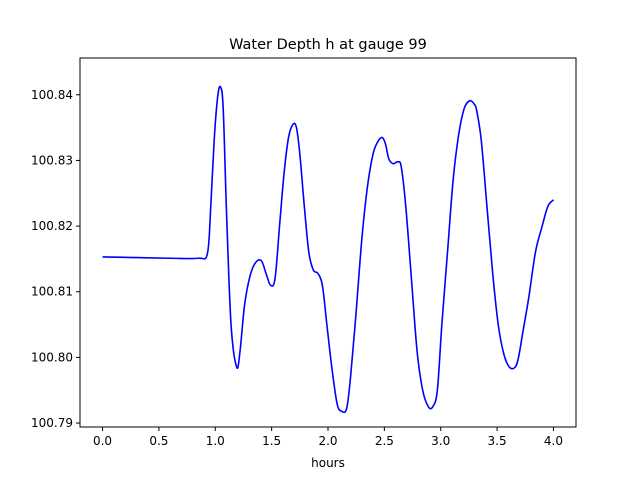 The width and height of the screenshot is (640, 480). I want to click on x-axis: 0.0 0.5 1.0 1.5 2.0 2.5 3.0 3.5 4.0, so click(328, 437).